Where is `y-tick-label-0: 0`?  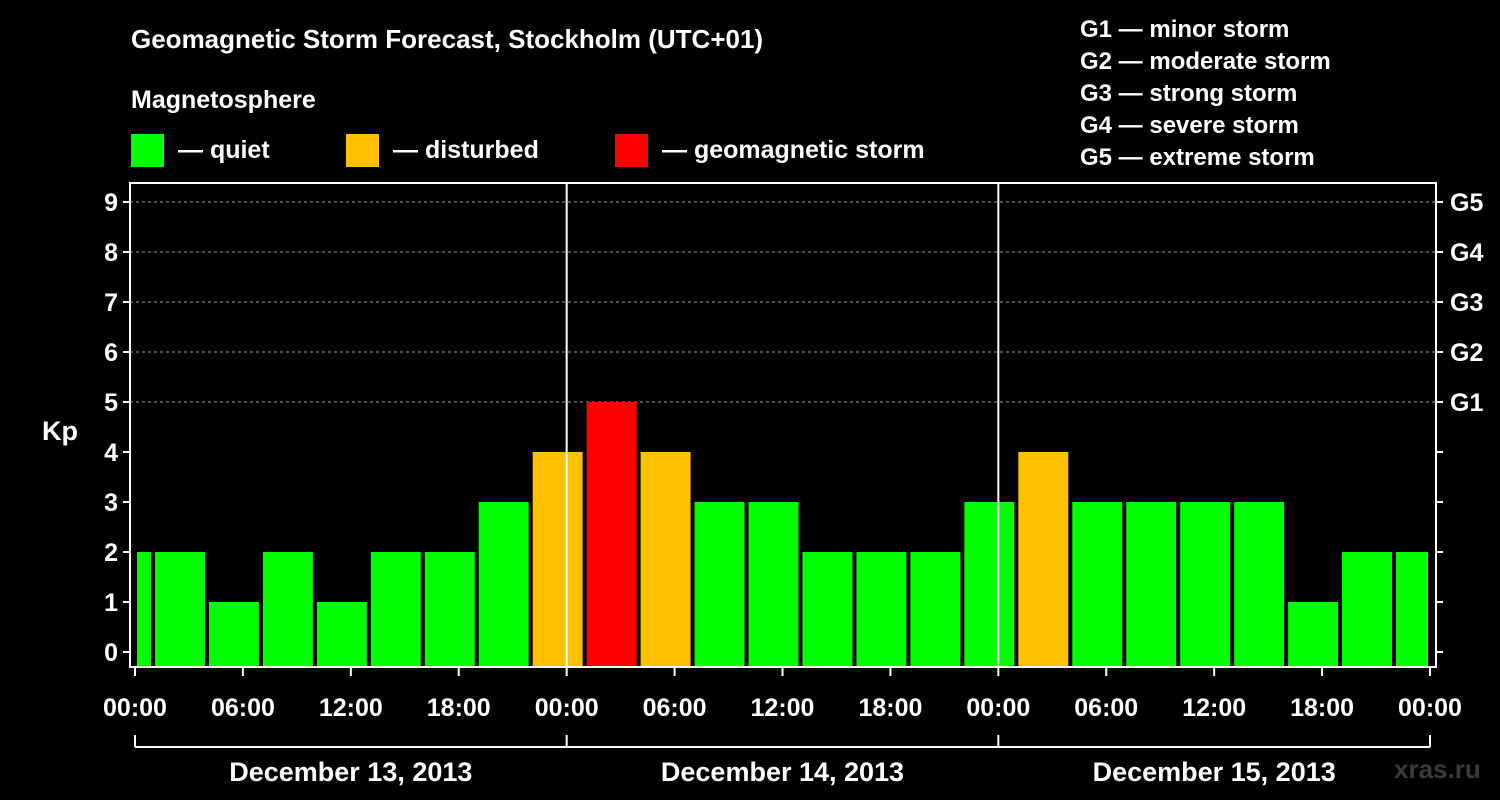 y-tick-label-0: 0 is located at coordinates (111, 653).